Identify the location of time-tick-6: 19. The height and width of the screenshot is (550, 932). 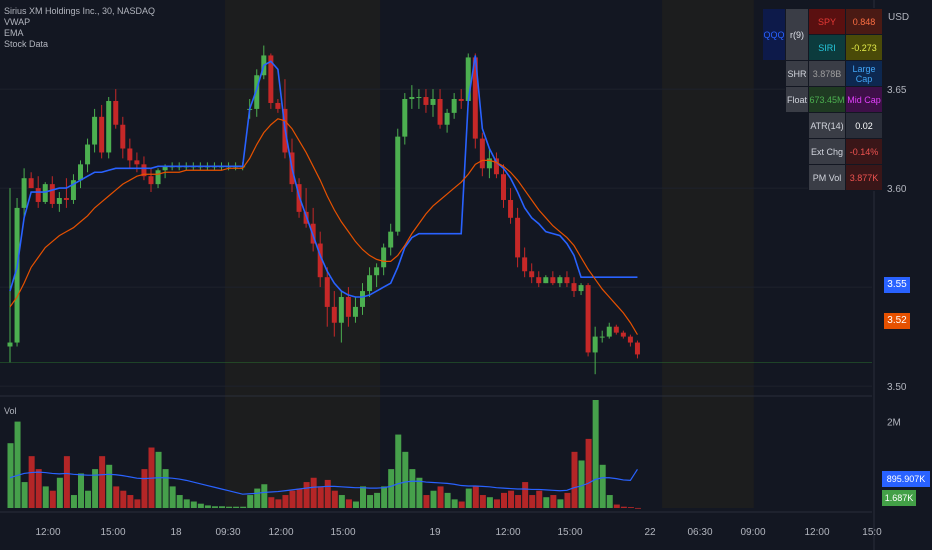
(435, 532).